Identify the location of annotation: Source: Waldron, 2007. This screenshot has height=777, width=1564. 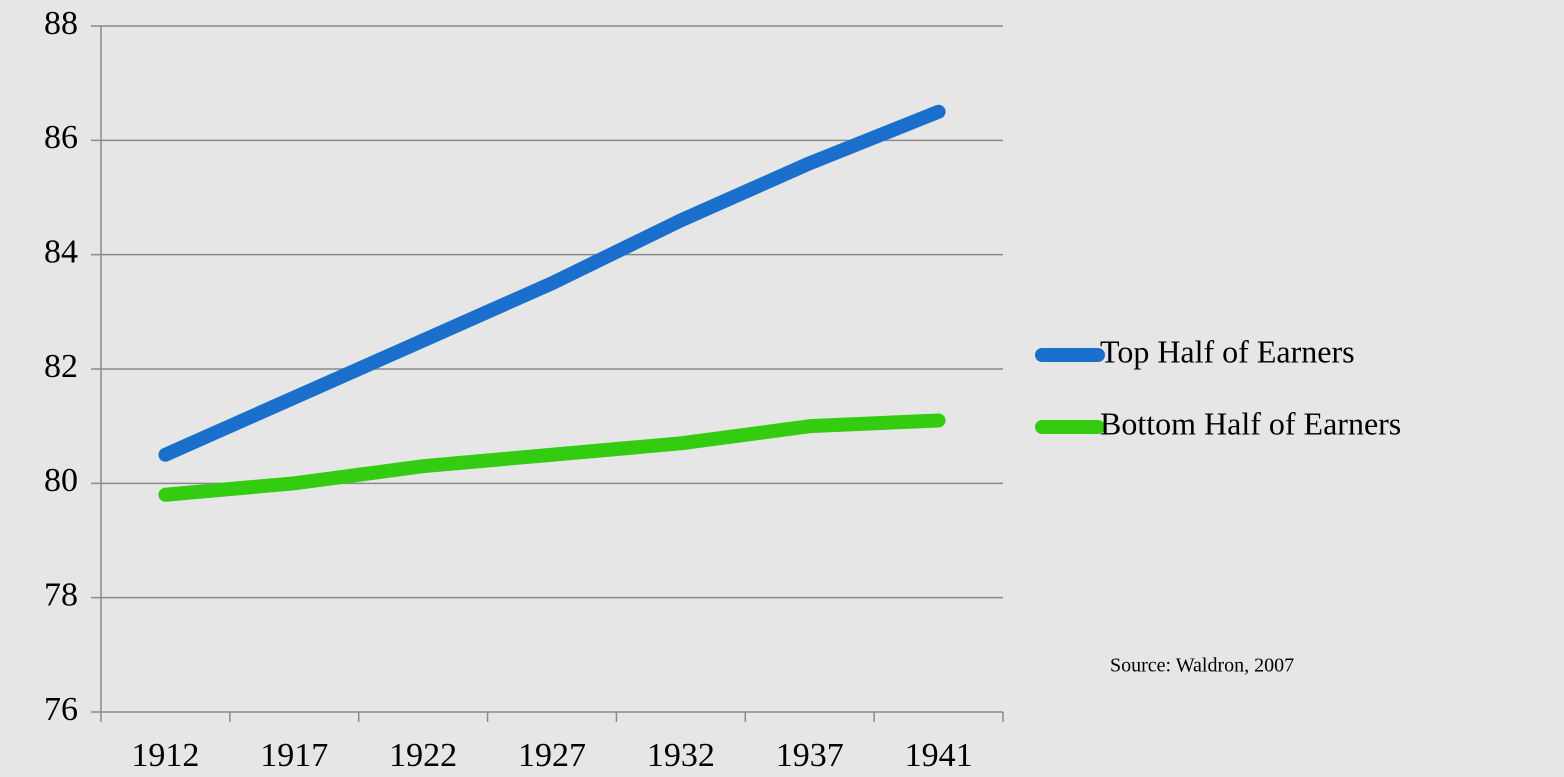
(1202, 666).